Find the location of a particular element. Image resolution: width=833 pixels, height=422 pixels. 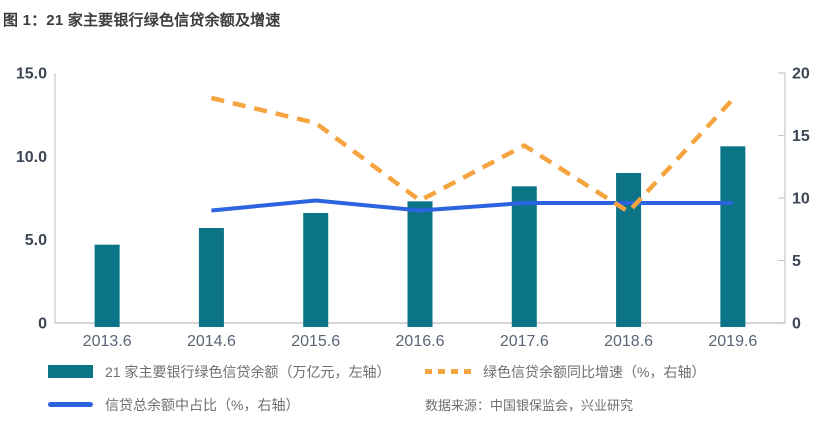

legend-item-bars: 21 家主要银行绿色信贷余额（万亿元，左轴） is located at coordinates (236, 371).